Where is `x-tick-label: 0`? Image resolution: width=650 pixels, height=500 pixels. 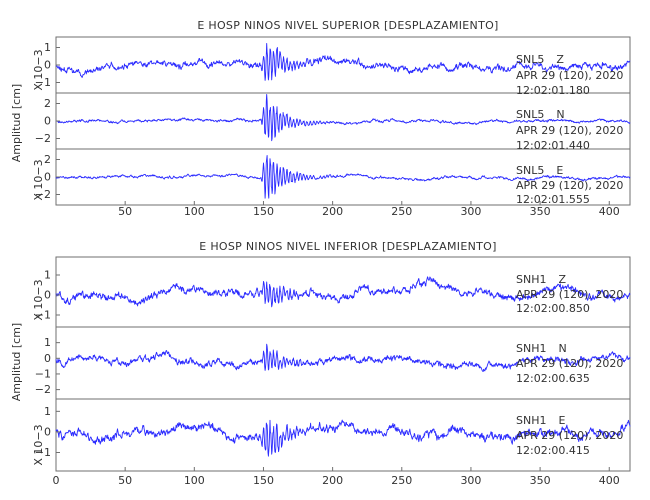
x-tick-label: 0 is located at coordinates (56, 480).